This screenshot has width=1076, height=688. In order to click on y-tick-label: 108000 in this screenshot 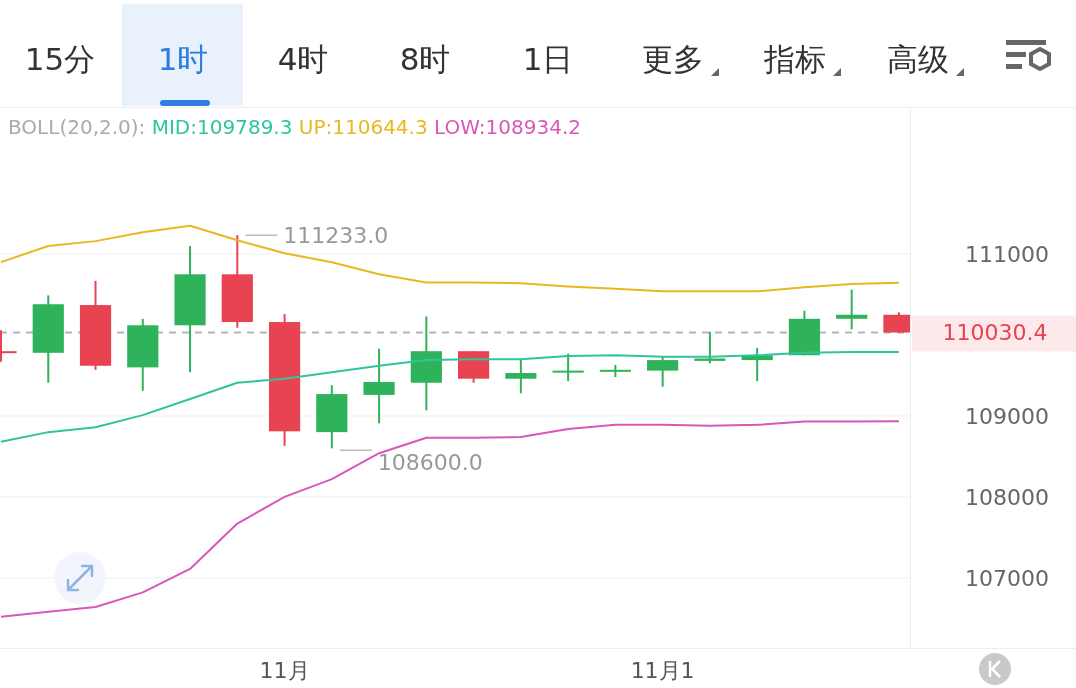, I will do `click(1007, 497)`.